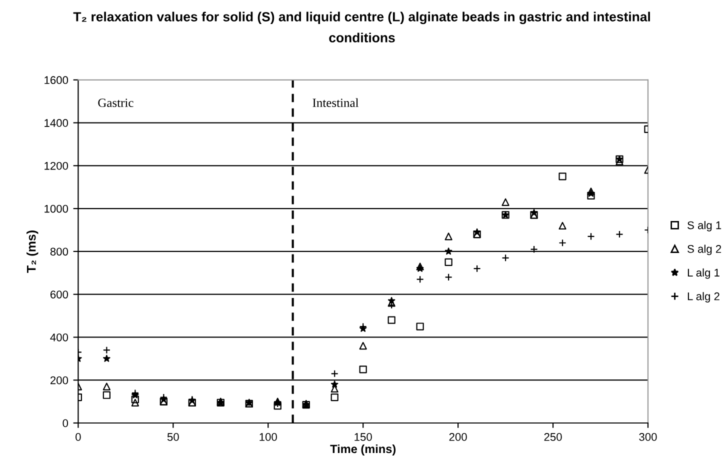 This screenshot has width=724, height=470. I want to click on y-tick-label: 1200, so click(56, 166).